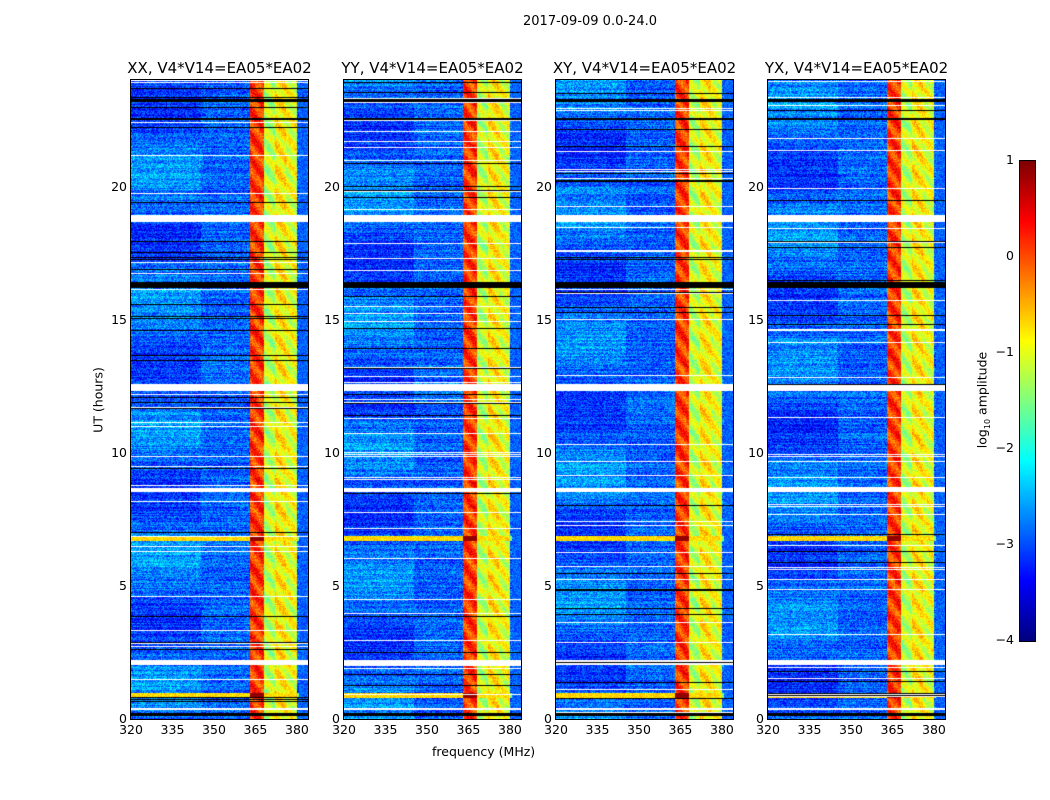 This screenshot has height=800, width=1050. What do you see at coordinates (1004, 447) in the screenshot?
I see `colorbar-tick-label: −2` at bounding box center [1004, 447].